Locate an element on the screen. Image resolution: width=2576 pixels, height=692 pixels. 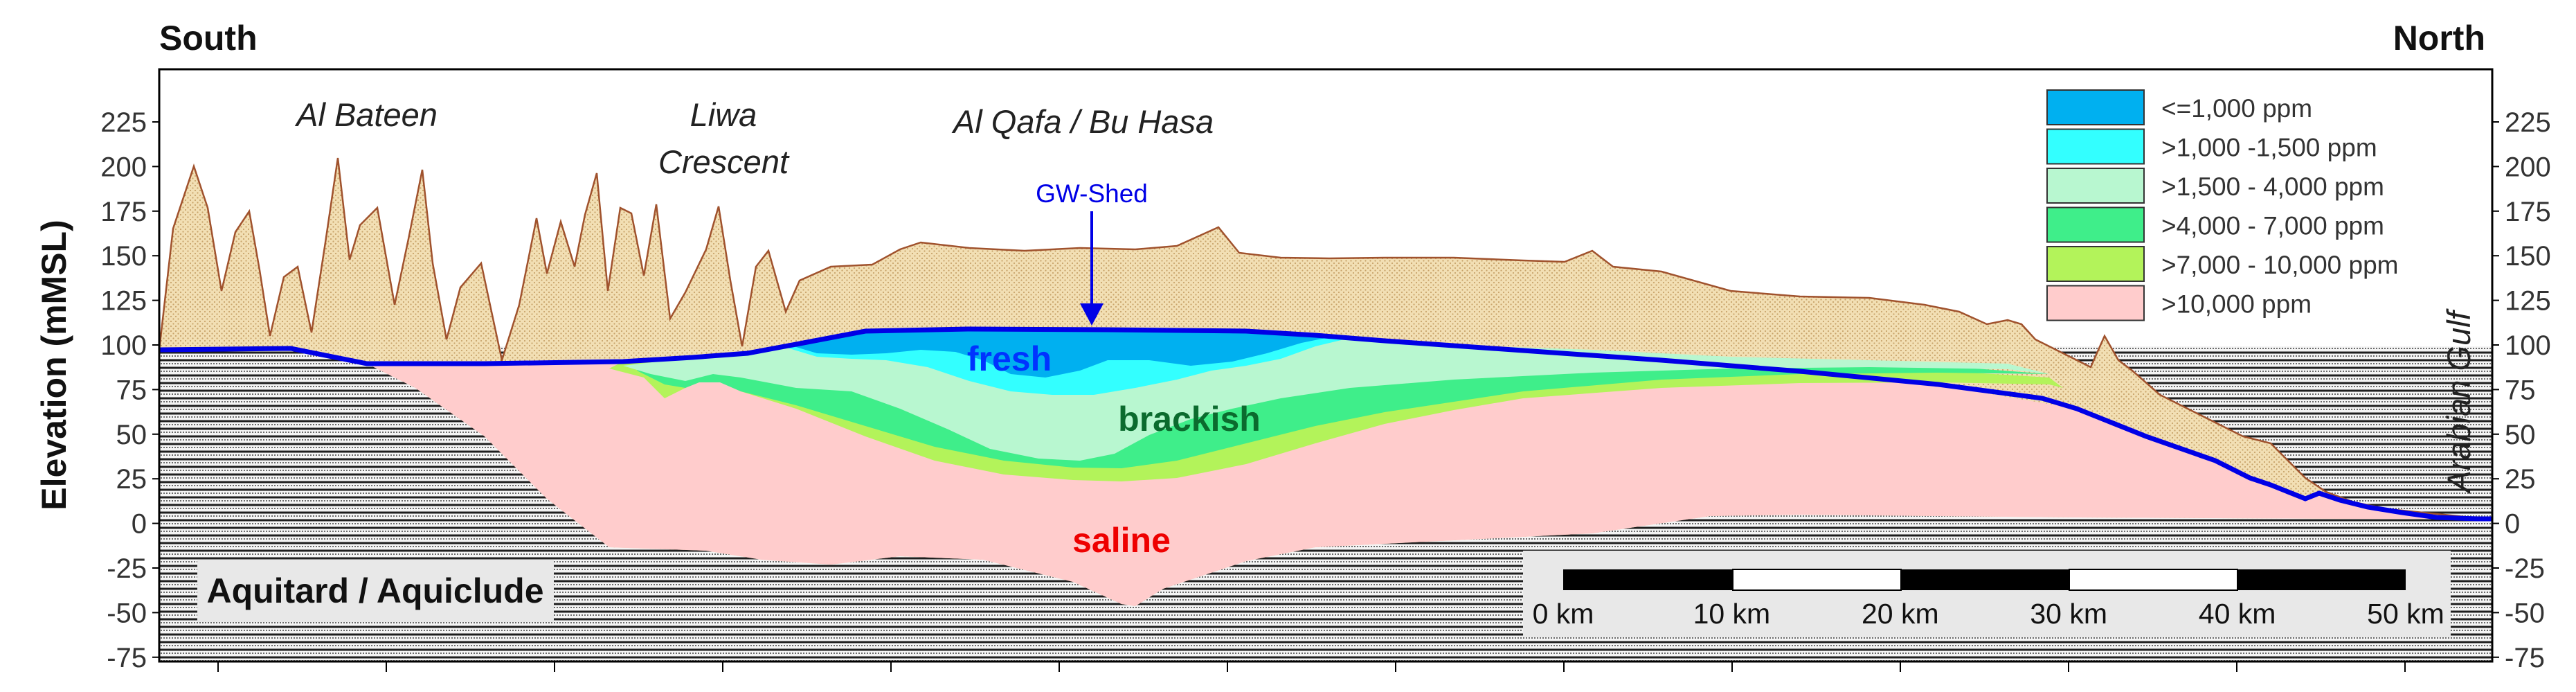
x-axis-ticks is located at coordinates (1311, 667).